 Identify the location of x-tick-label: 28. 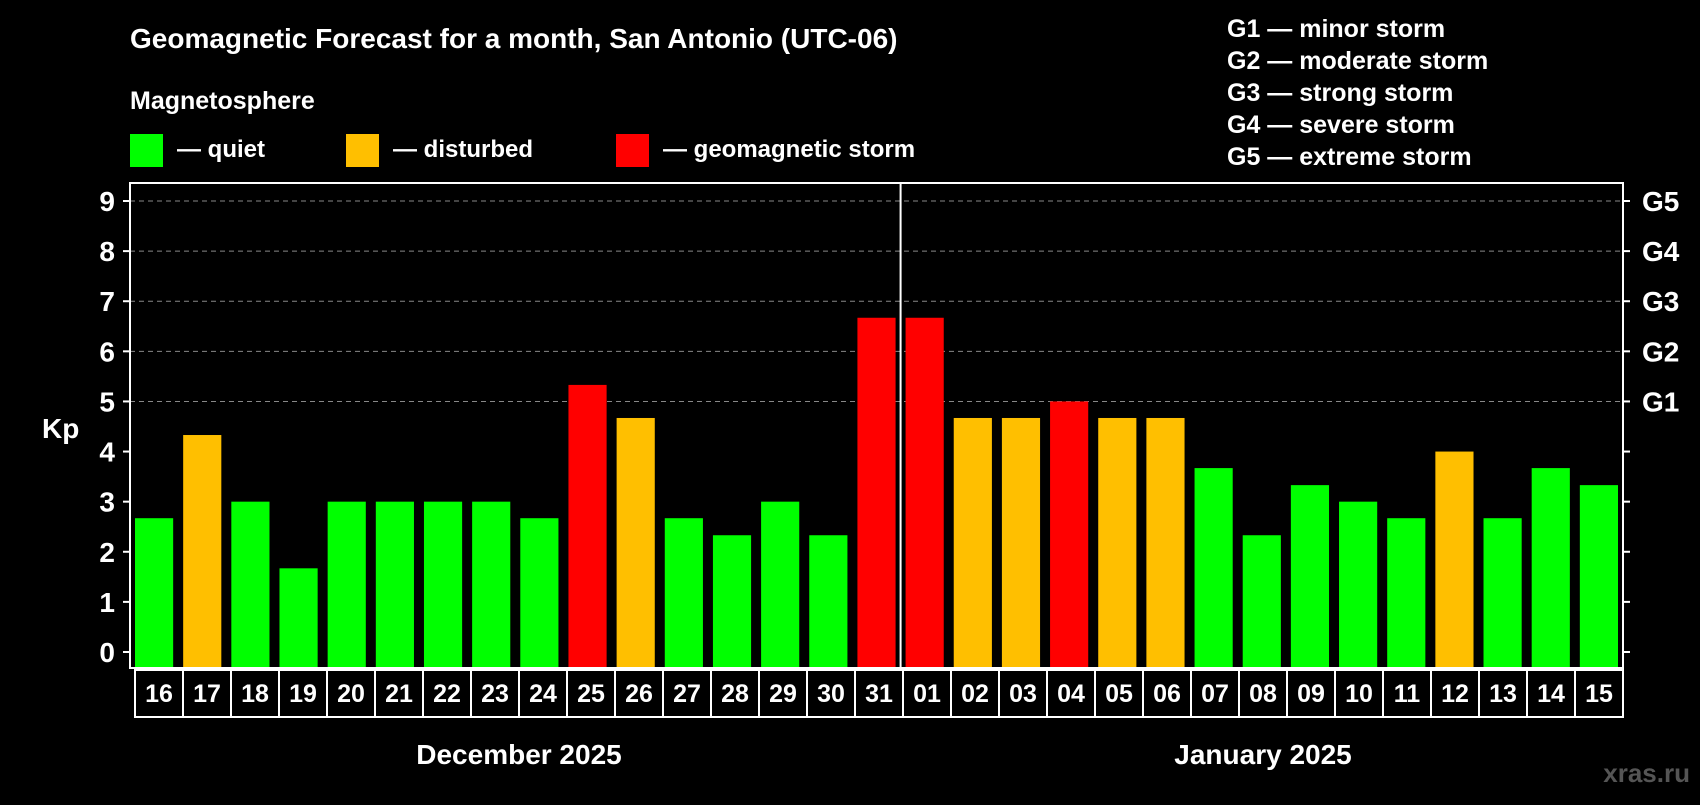
(735, 694).